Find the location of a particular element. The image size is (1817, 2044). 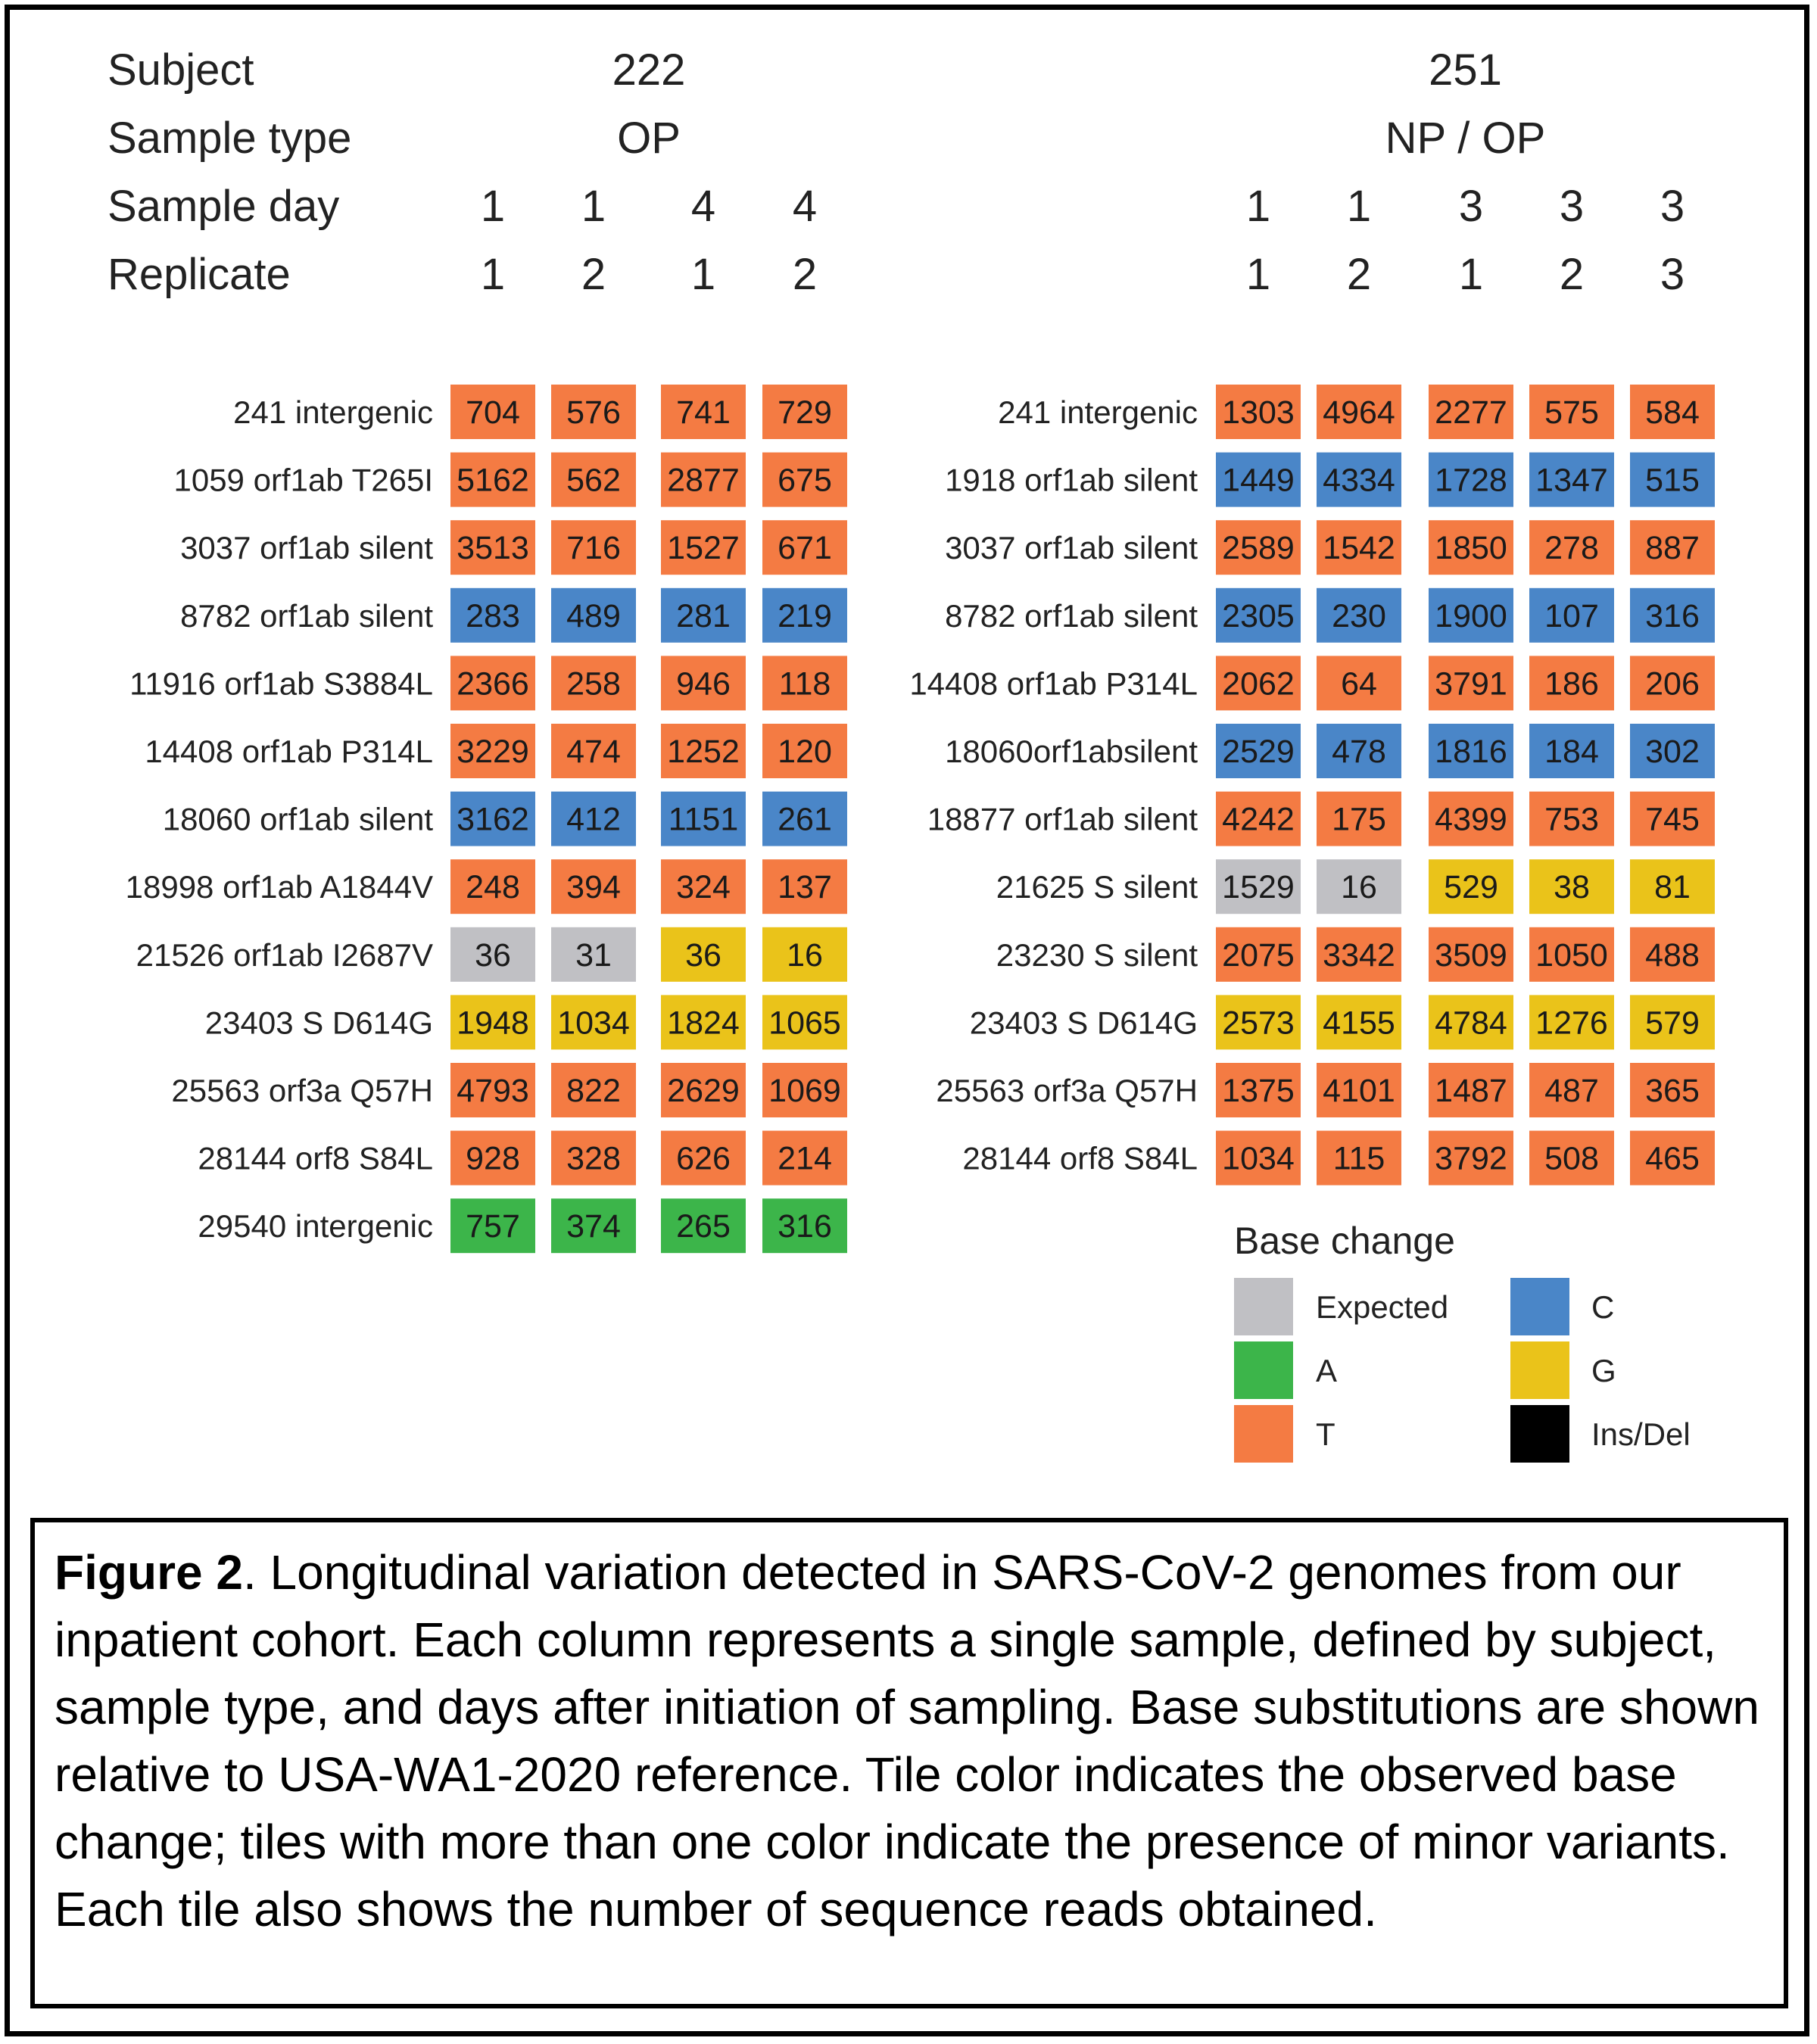

tile-read-count: 1449 is located at coordinates (1258, 481).